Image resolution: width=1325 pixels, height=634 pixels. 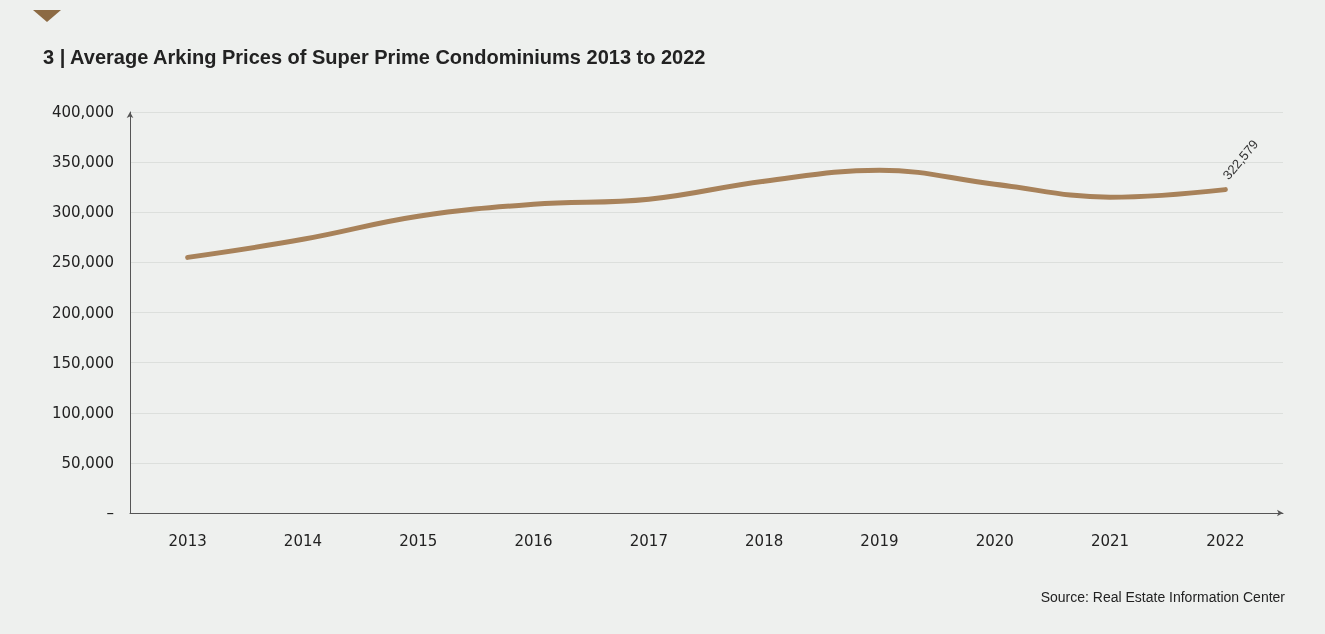 What do you see at coordinates (374, 57) in the screenshot?
I see `chart-title: 3 | Average Arking Prices of Super Prime Condominiums 2013 to 2022` at bounding box center [374, 57].